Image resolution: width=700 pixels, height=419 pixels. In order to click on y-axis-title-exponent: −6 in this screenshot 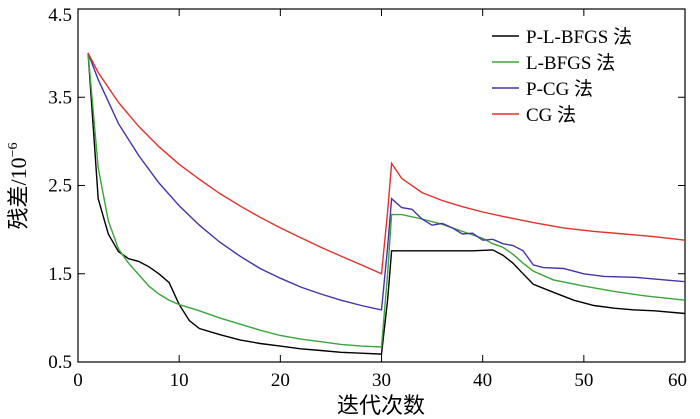, I will do `click(13, 149)`.